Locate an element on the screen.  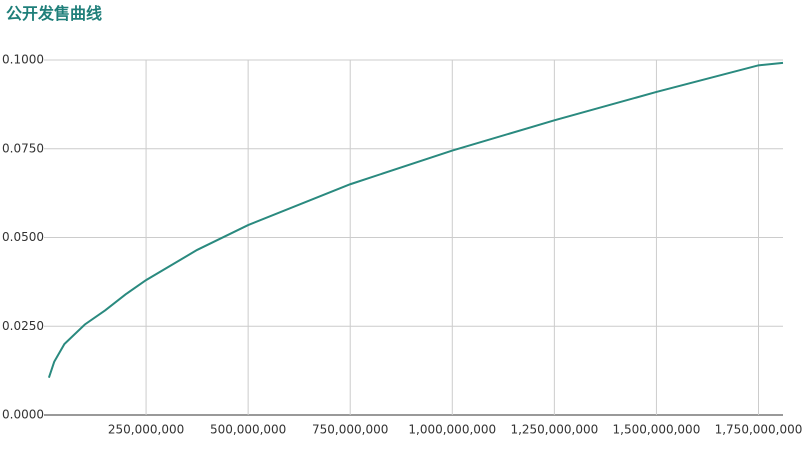
x-tick-label: 750,000,000 is located at coordinates (350, 430).